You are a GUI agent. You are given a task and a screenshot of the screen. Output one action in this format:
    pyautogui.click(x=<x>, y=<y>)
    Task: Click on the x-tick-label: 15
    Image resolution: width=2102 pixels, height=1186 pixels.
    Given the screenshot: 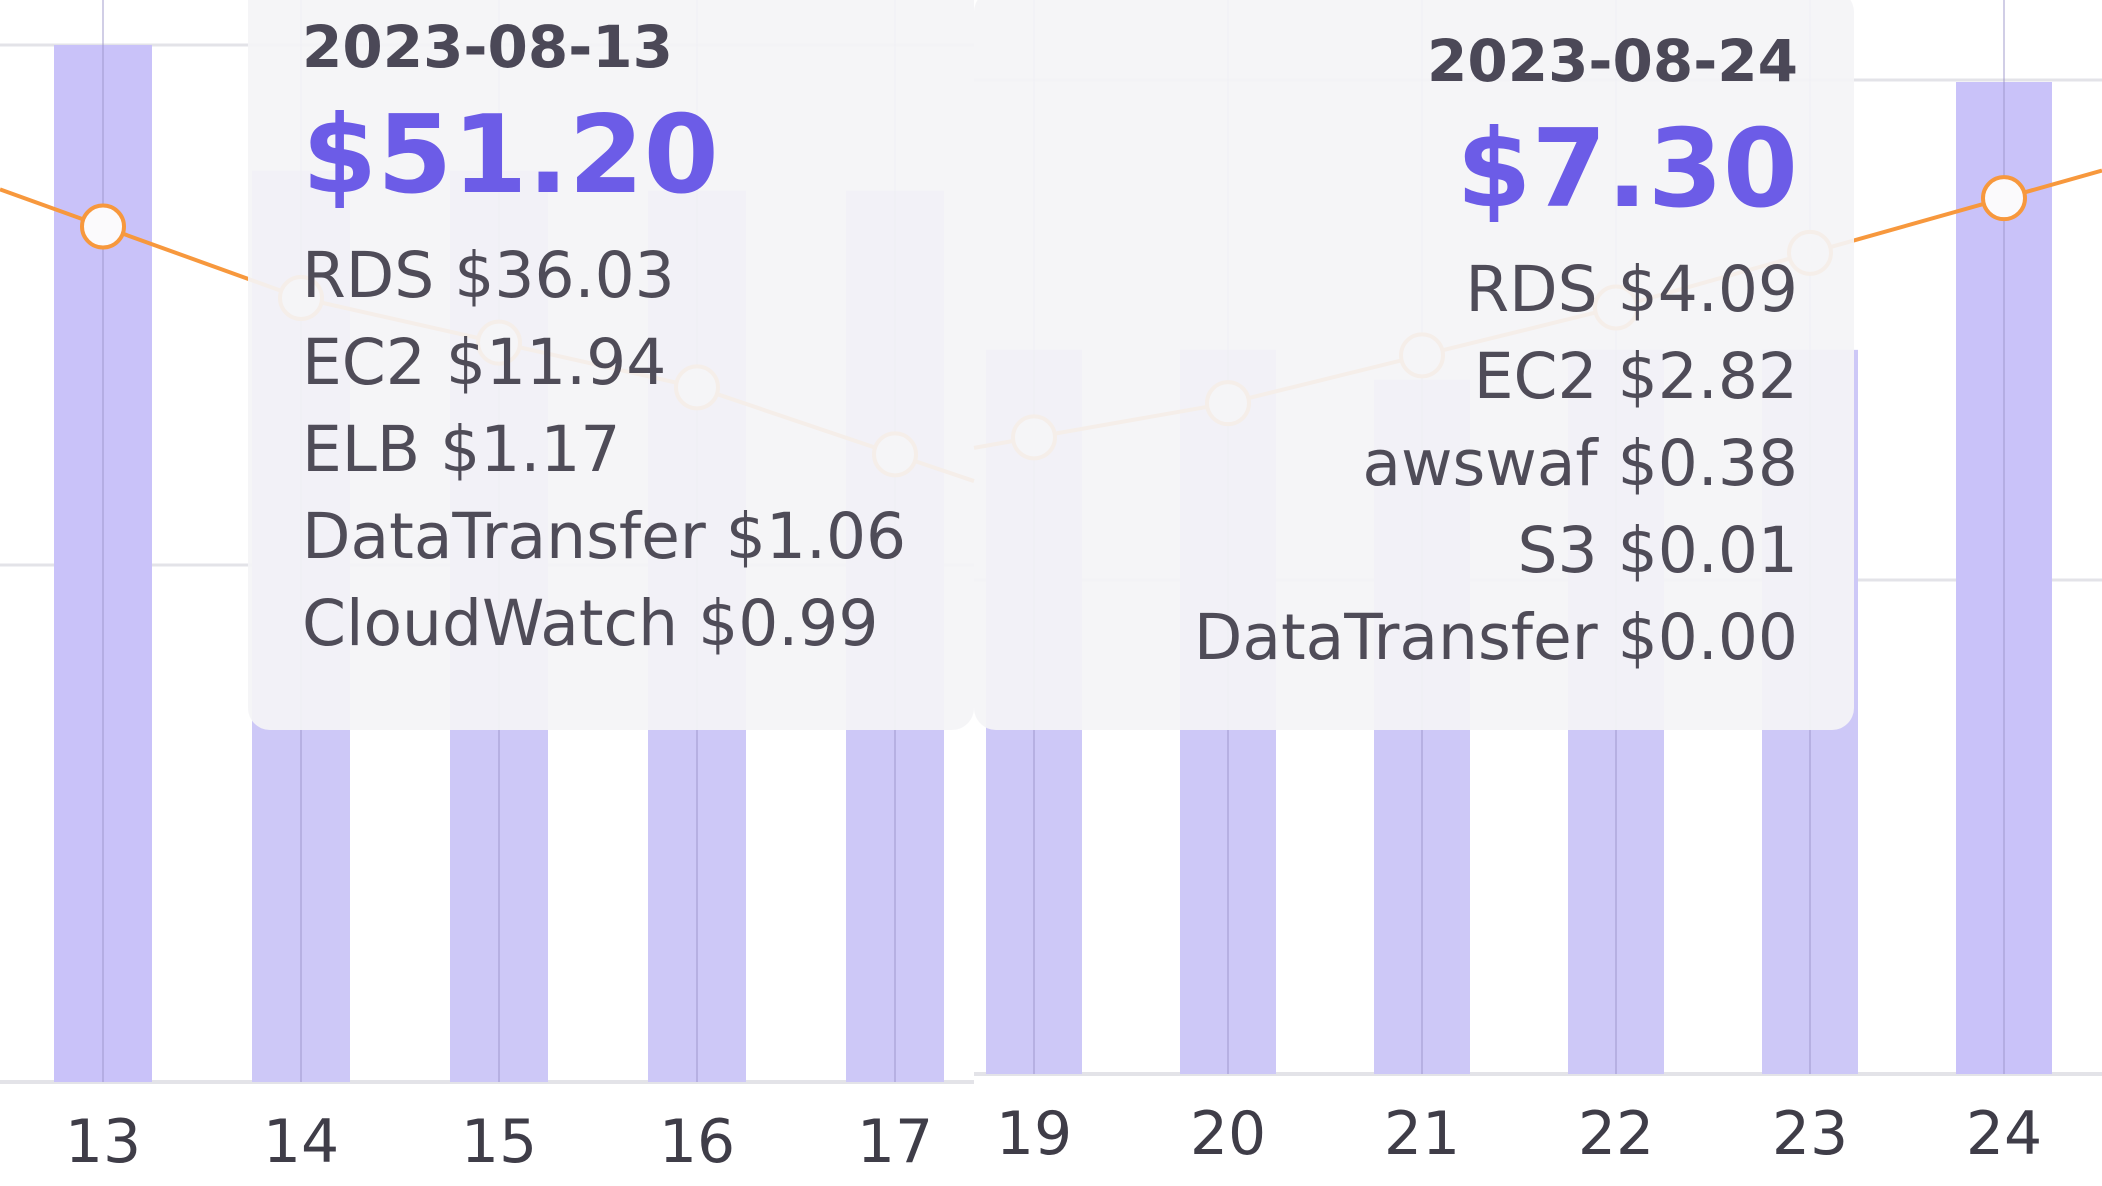 What is the action you would take?
    pyautogui.click(x=499, y=1142)
    